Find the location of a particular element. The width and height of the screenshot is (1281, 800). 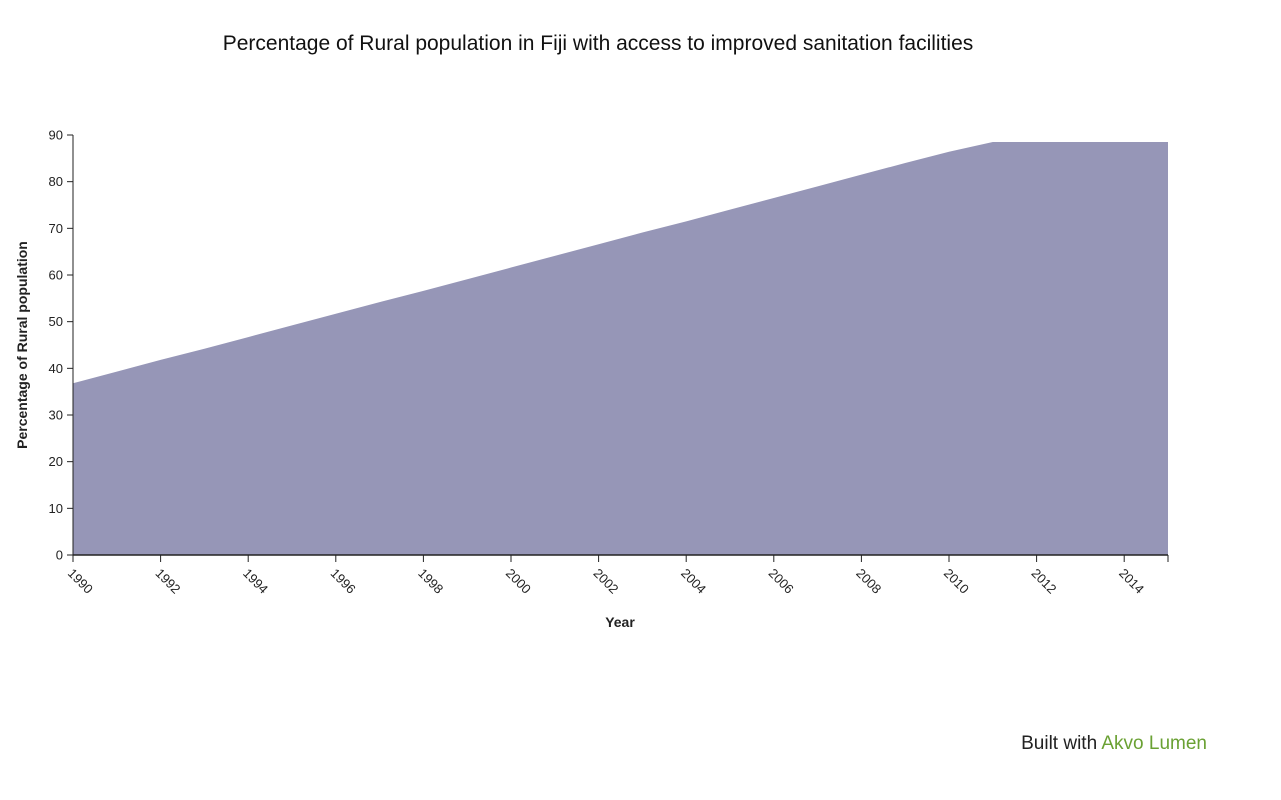

x-tick-label: 1994 is located at coordinates (255, 581).